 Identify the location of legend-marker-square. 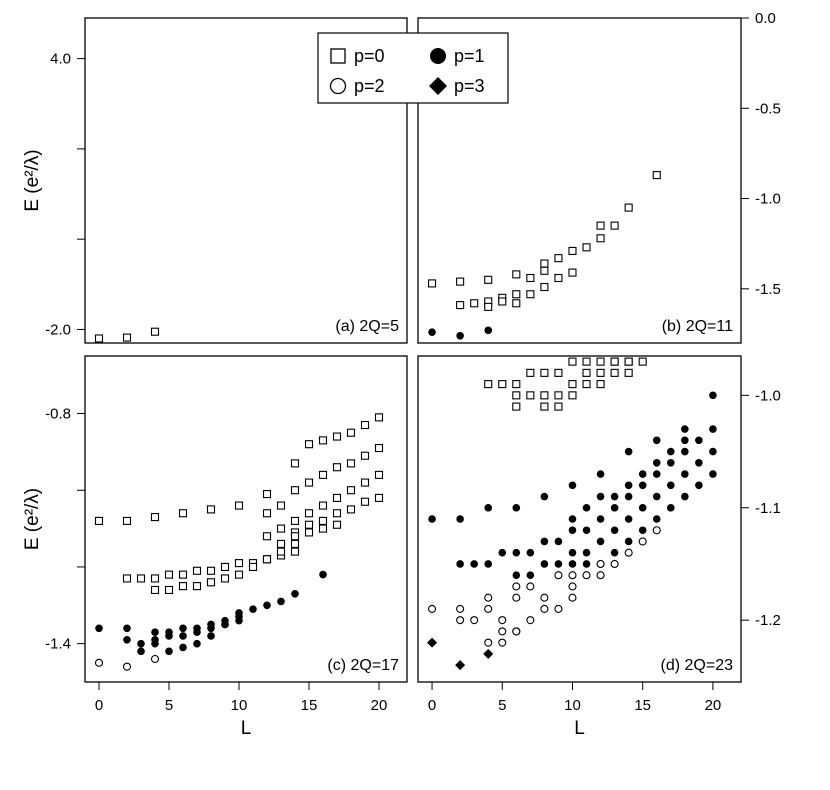
(338, 56).